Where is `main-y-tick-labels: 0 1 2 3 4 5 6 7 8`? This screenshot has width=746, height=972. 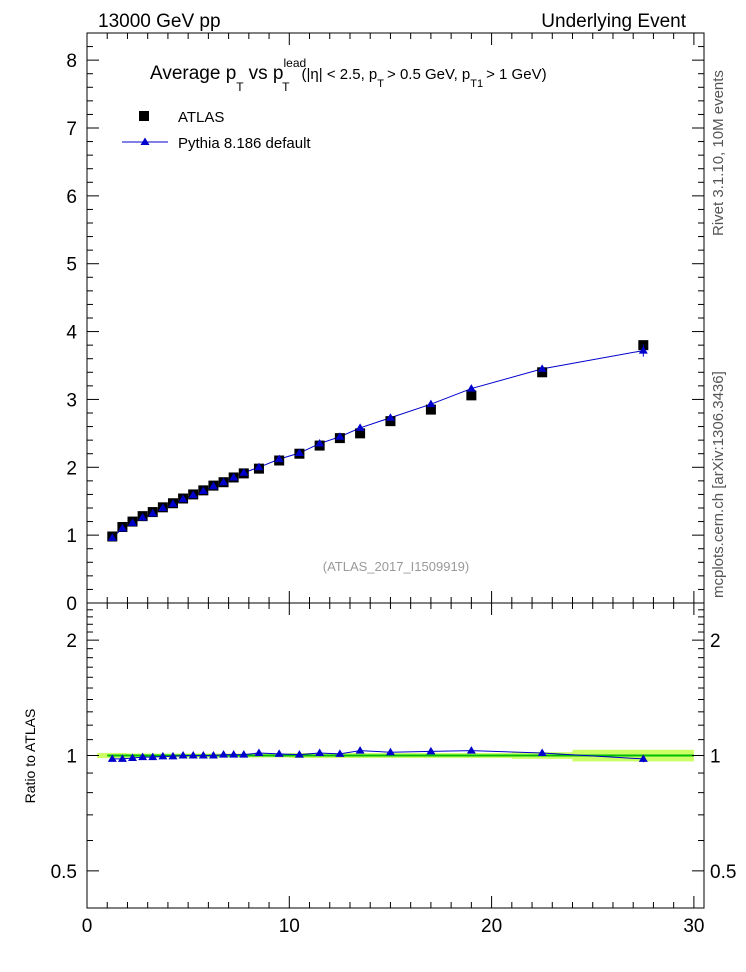 main-y-tick-labels: 0 1 2 3 4 5 6 7 8 is located at coordinates (71, 333).